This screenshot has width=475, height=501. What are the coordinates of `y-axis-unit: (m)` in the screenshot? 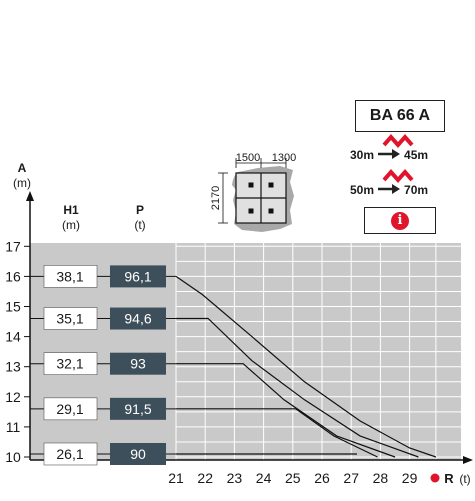 It's located at (22, 183).